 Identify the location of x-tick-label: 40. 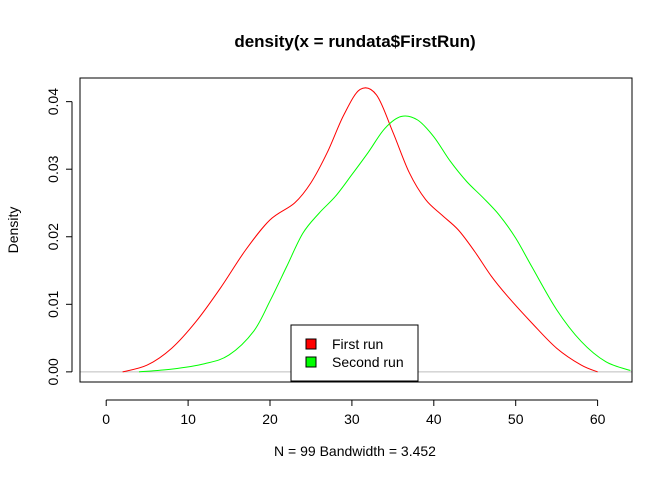
(434, 419).